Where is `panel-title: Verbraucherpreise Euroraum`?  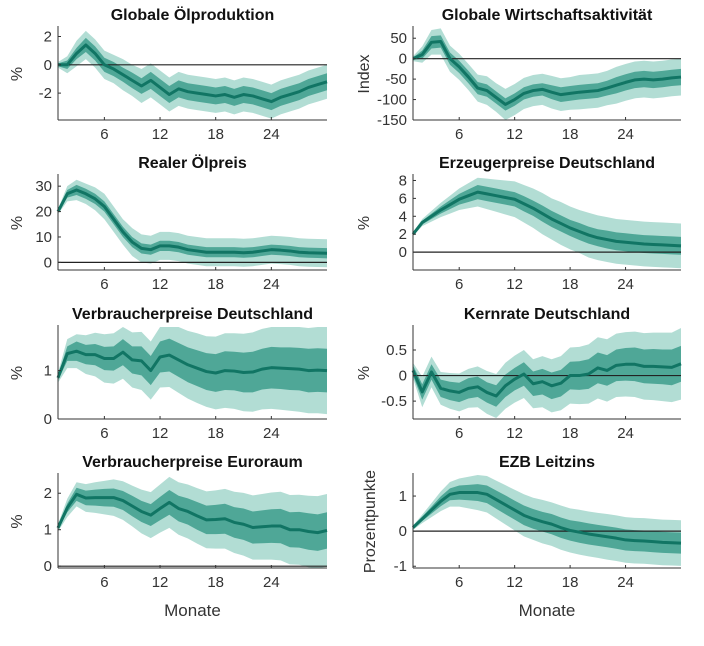 panel-title: Verbraucherpreise Euroraum is located at coordinates (192, 462).